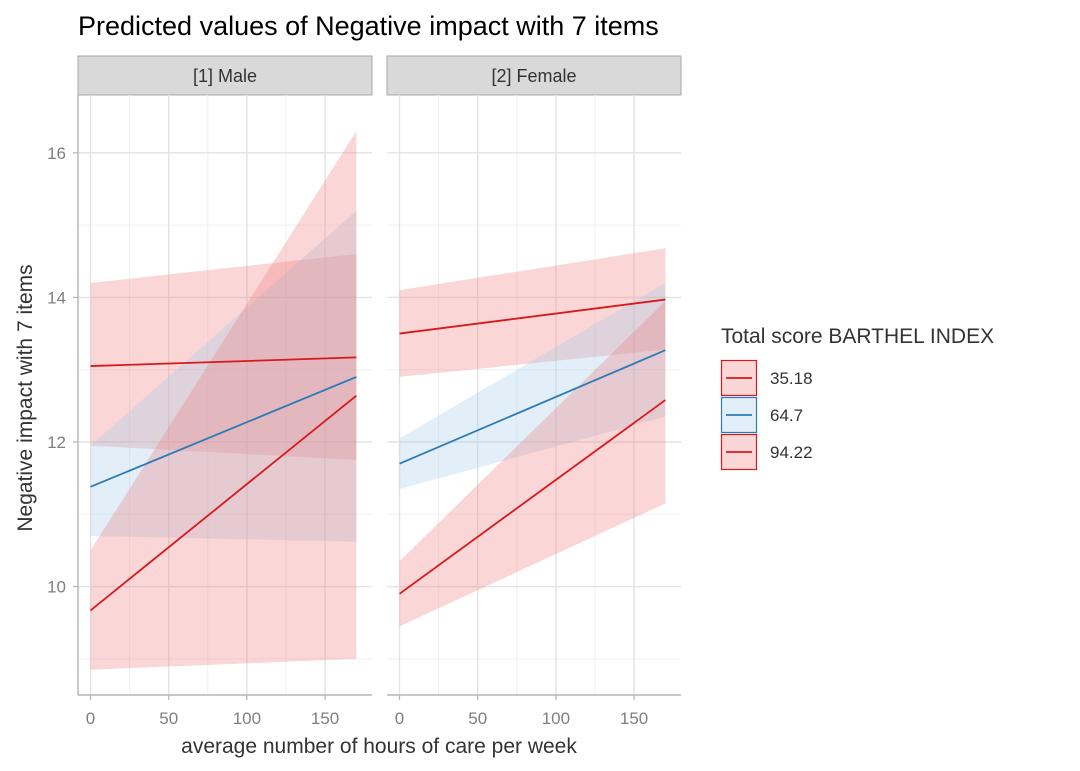 This screenshot has height=771, width=1080. Describe the element at coordinates (56, 442) in the screenshot. I see `y-tick-label: 12` at that location.